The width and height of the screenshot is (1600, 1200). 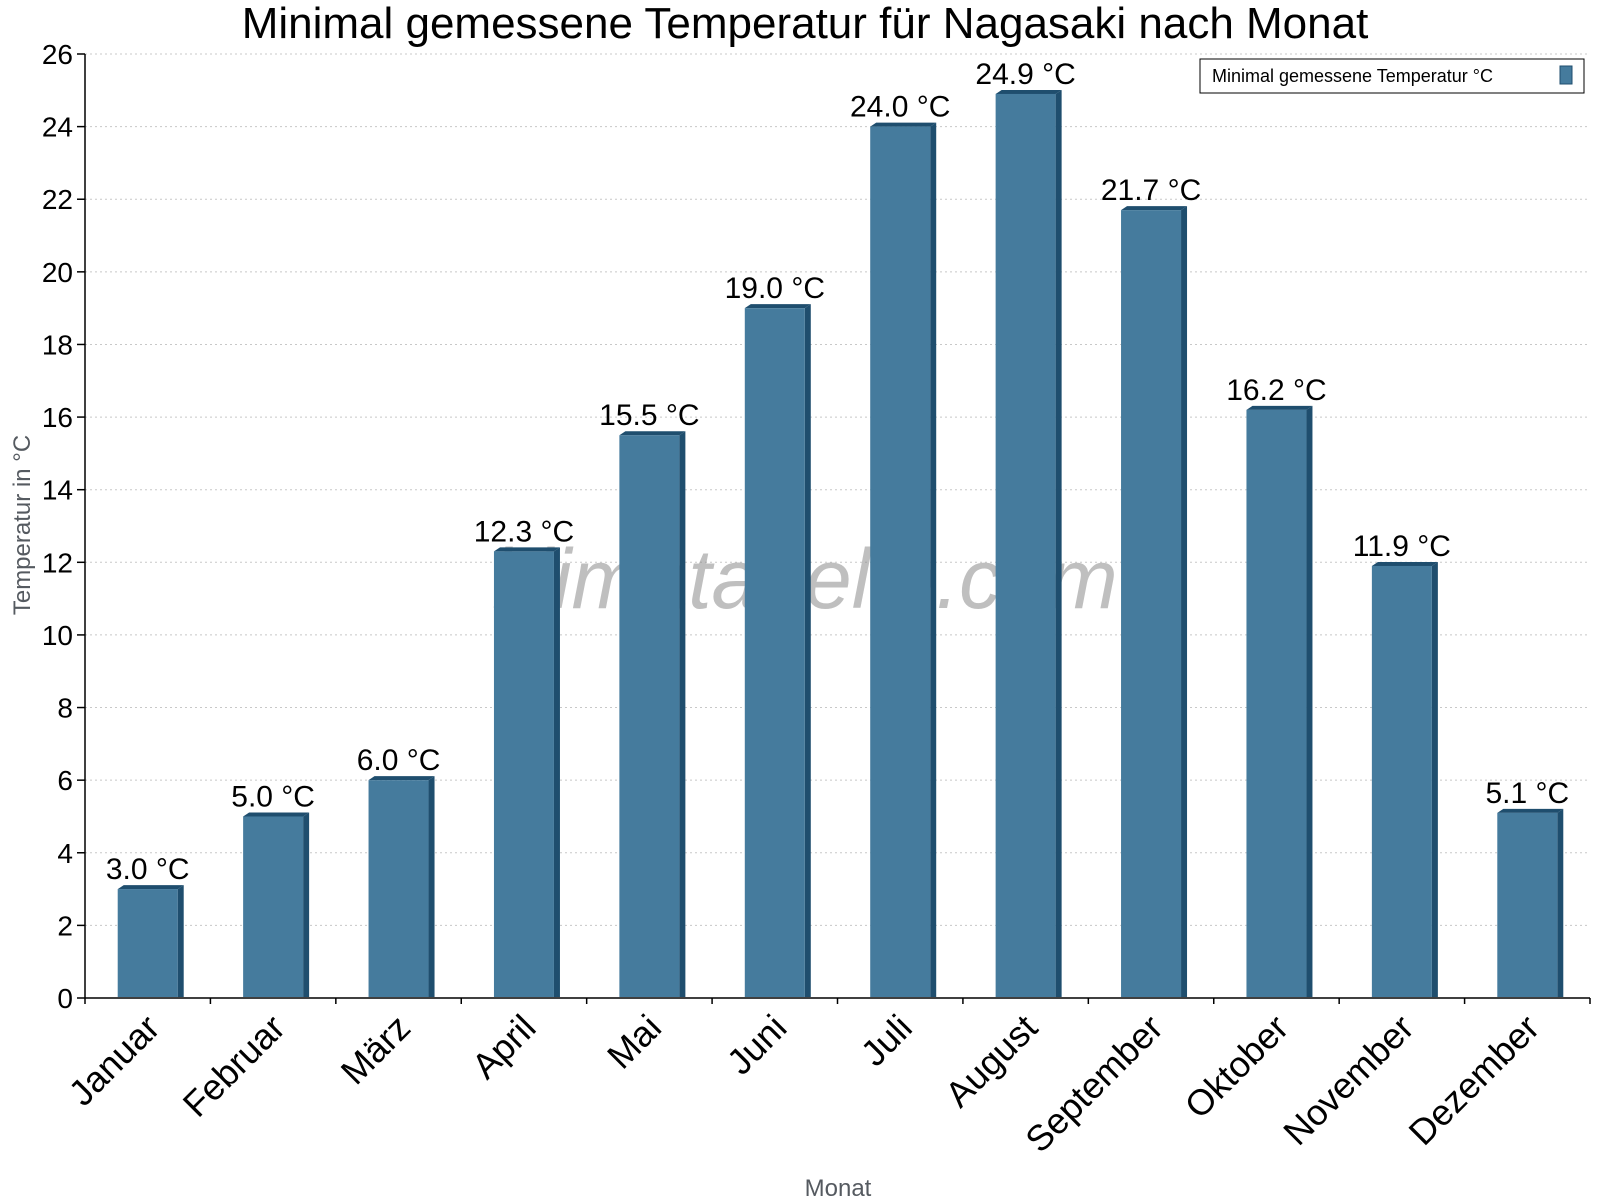 I want to click on legend-label: Minimal gemessene Temperatur °C, so click(x=1352, y=76).